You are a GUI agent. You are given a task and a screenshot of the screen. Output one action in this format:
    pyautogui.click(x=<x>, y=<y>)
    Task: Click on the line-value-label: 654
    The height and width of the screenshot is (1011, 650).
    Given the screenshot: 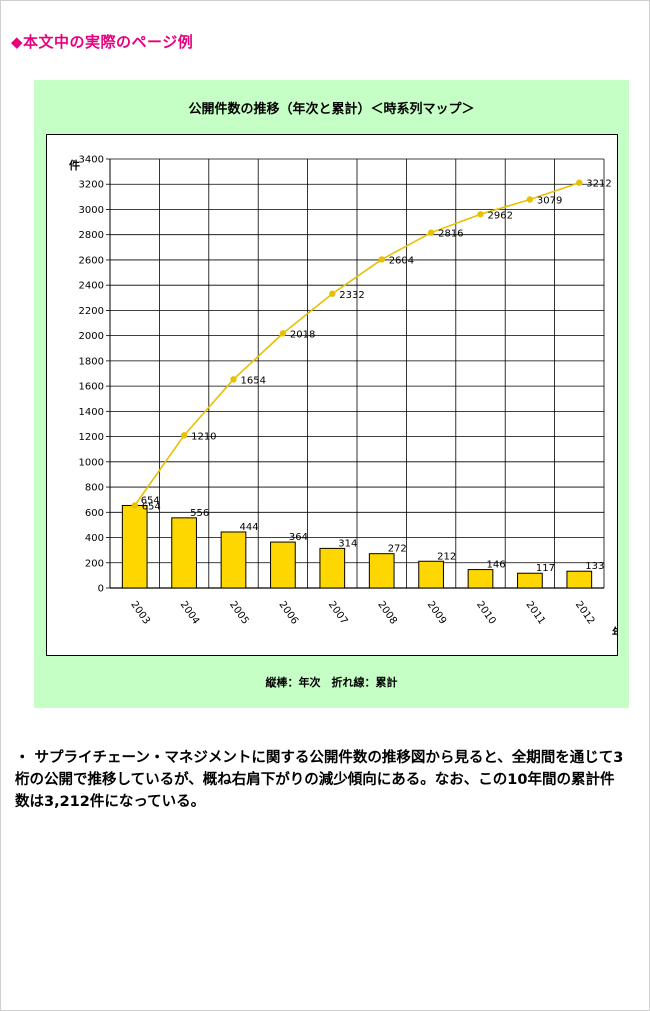 What is the action you would take?
    pyautogui.click(x=151, y=506)
    